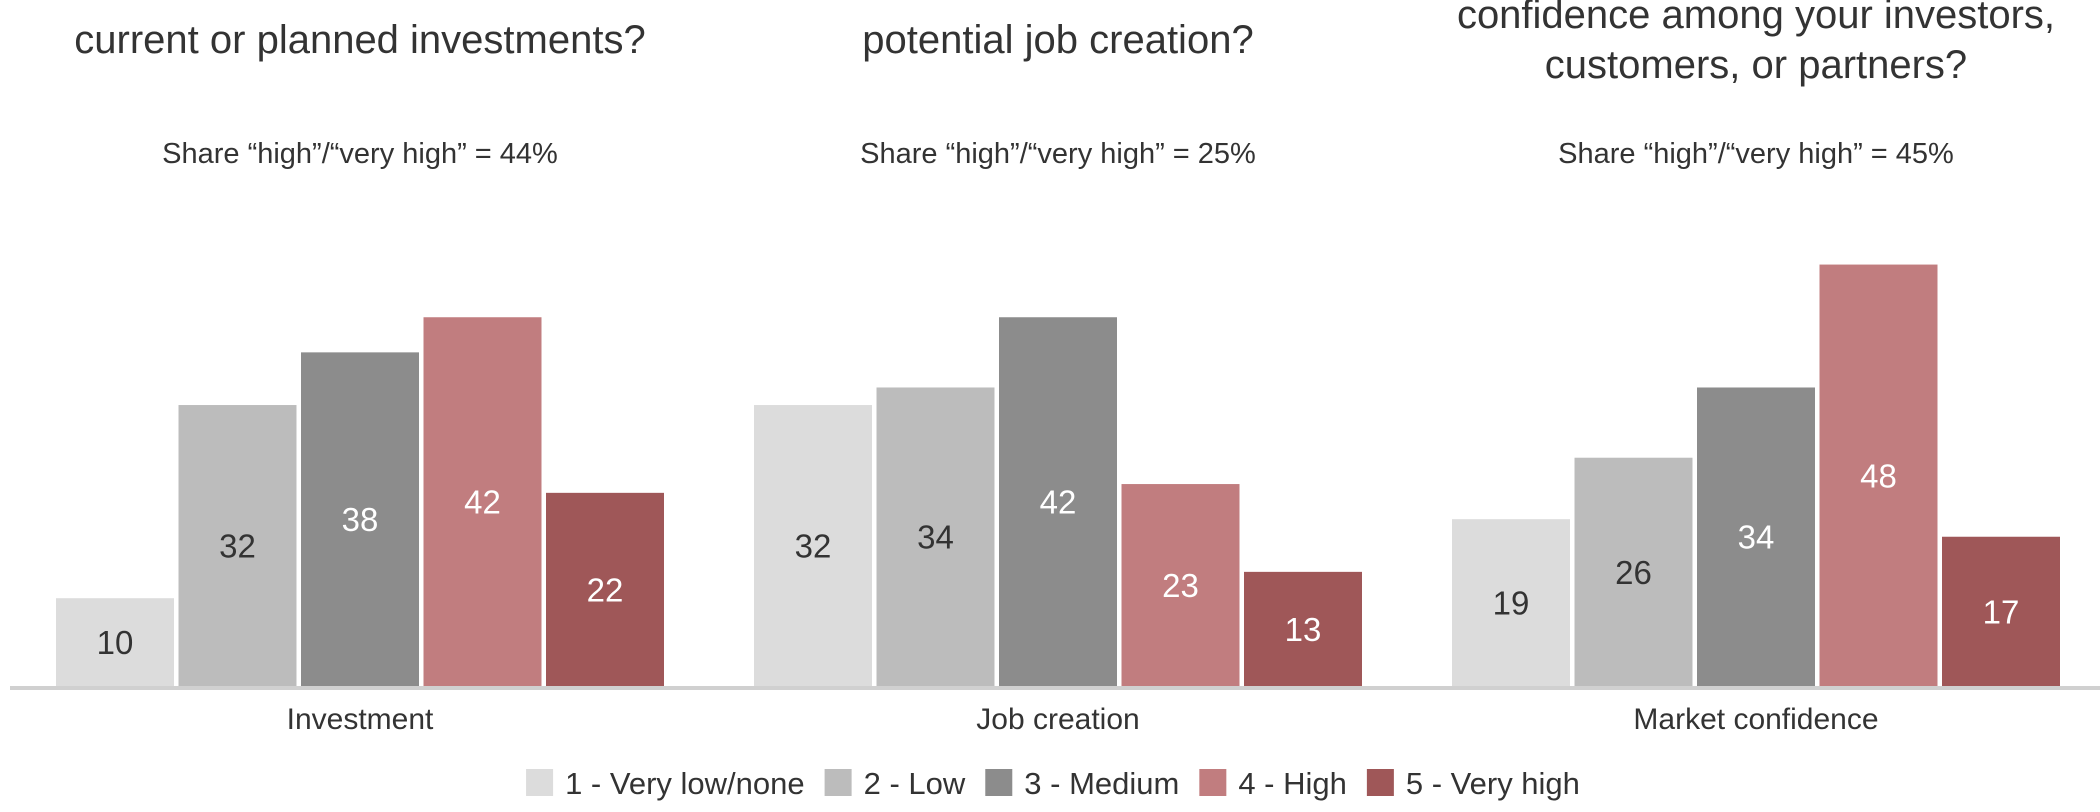  I want to click on panel-title-line: potential job creation?, so click(1057, 40).